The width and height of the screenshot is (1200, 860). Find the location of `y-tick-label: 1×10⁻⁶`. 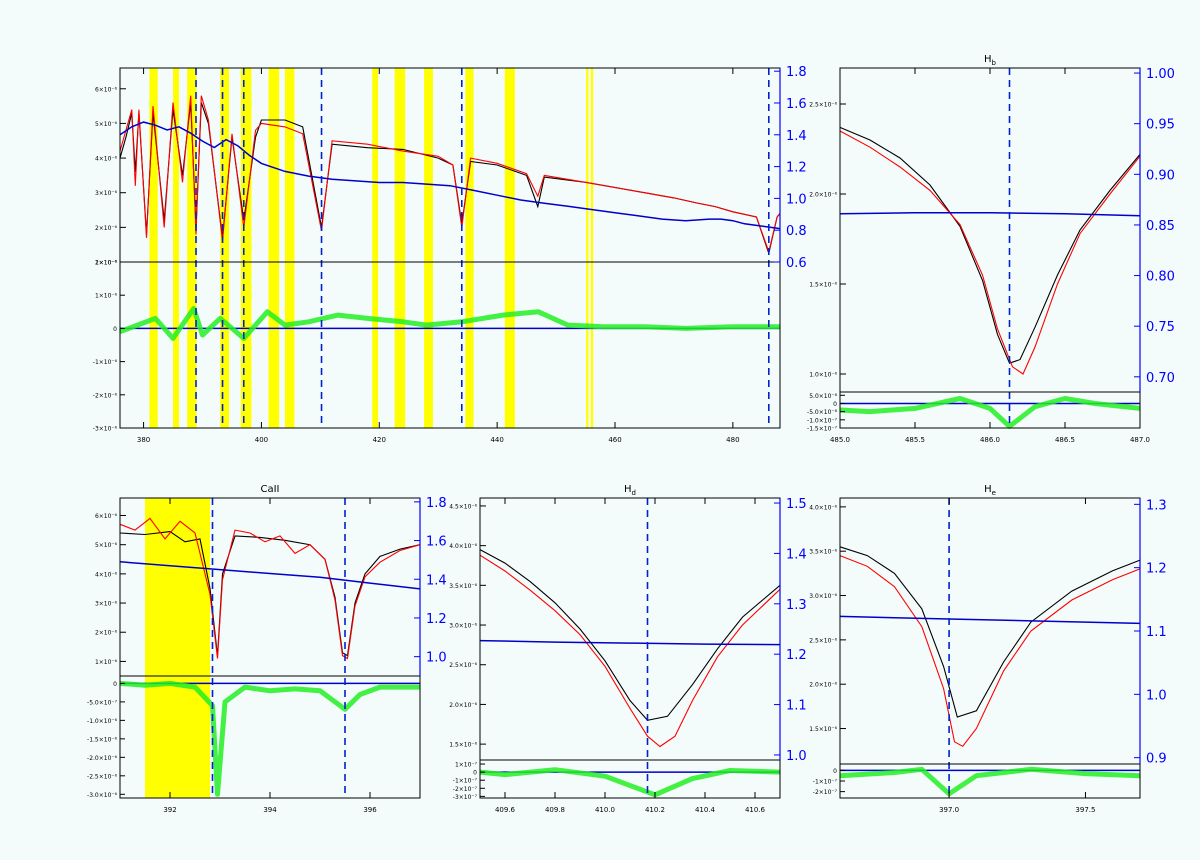

y-tick-label: 1×10⁻⁶ is located at coordinates (106, 263).